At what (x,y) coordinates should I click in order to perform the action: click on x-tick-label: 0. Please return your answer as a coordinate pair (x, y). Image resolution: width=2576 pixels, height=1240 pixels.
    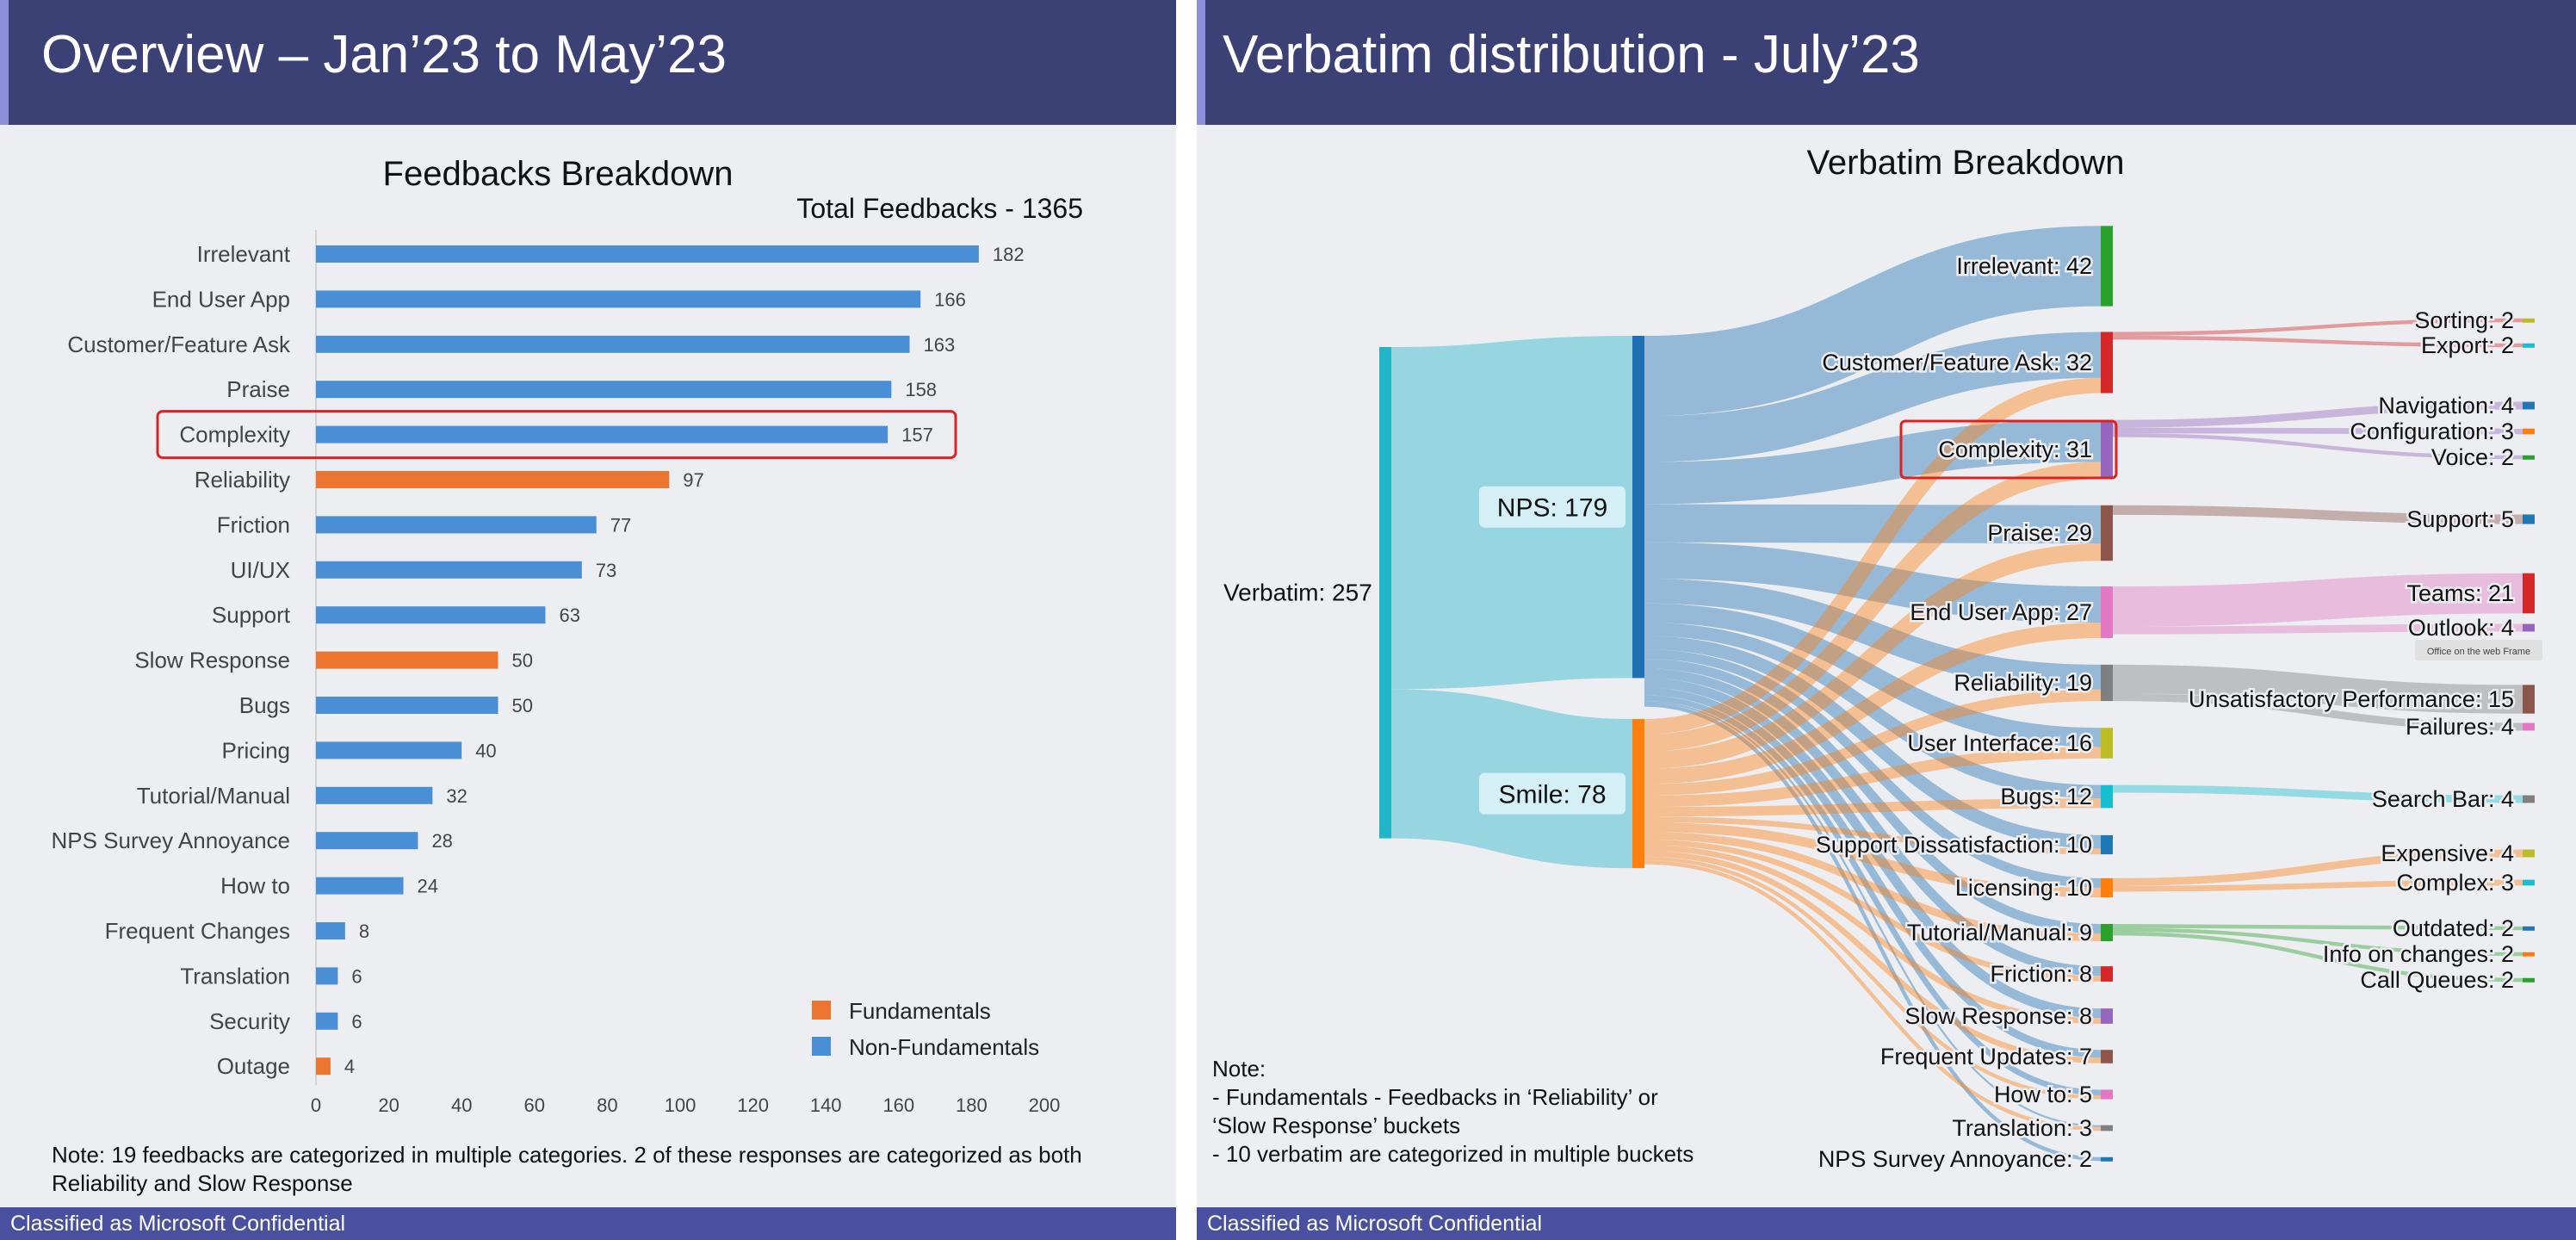
    Looking at the image, I should click on (316, 1105).